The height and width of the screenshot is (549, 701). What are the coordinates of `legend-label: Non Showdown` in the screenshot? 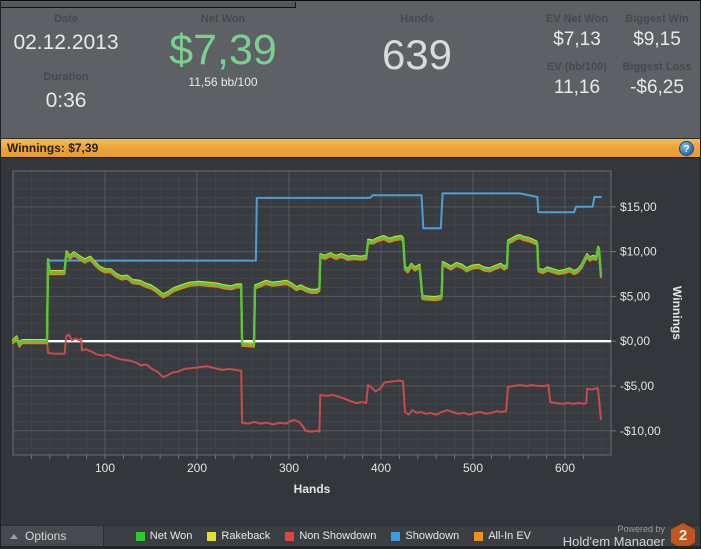 It's located at (338, 536).